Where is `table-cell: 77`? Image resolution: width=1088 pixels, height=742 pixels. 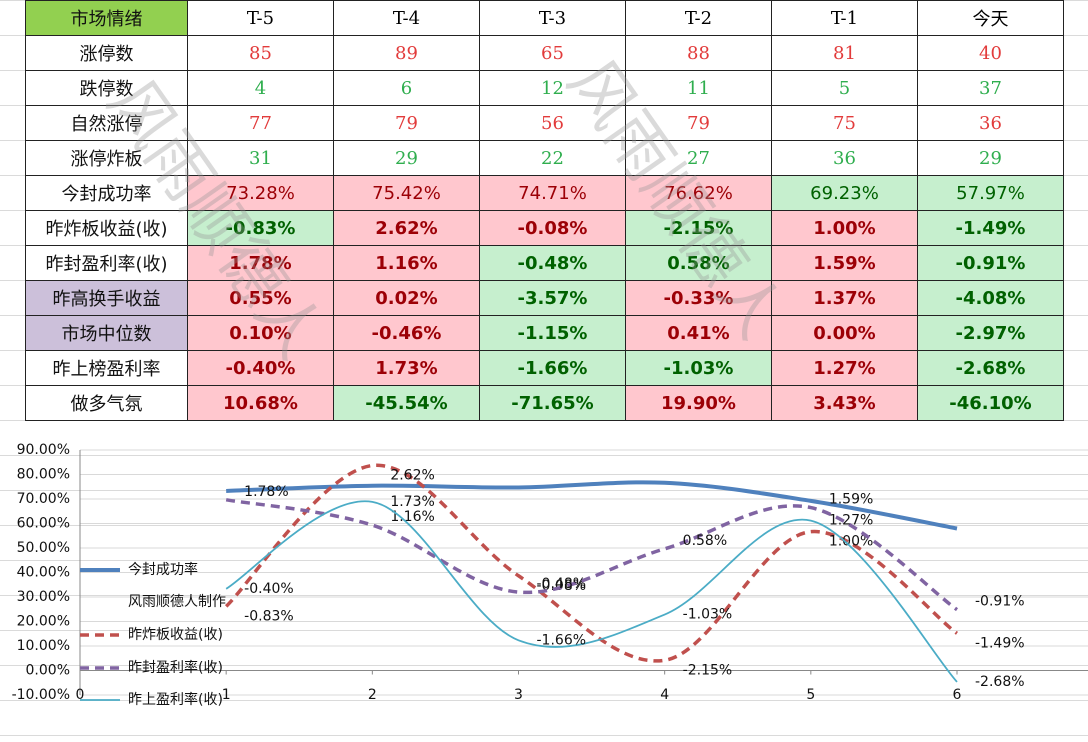
table-cell: 77 is located at coordinates (260, 123).